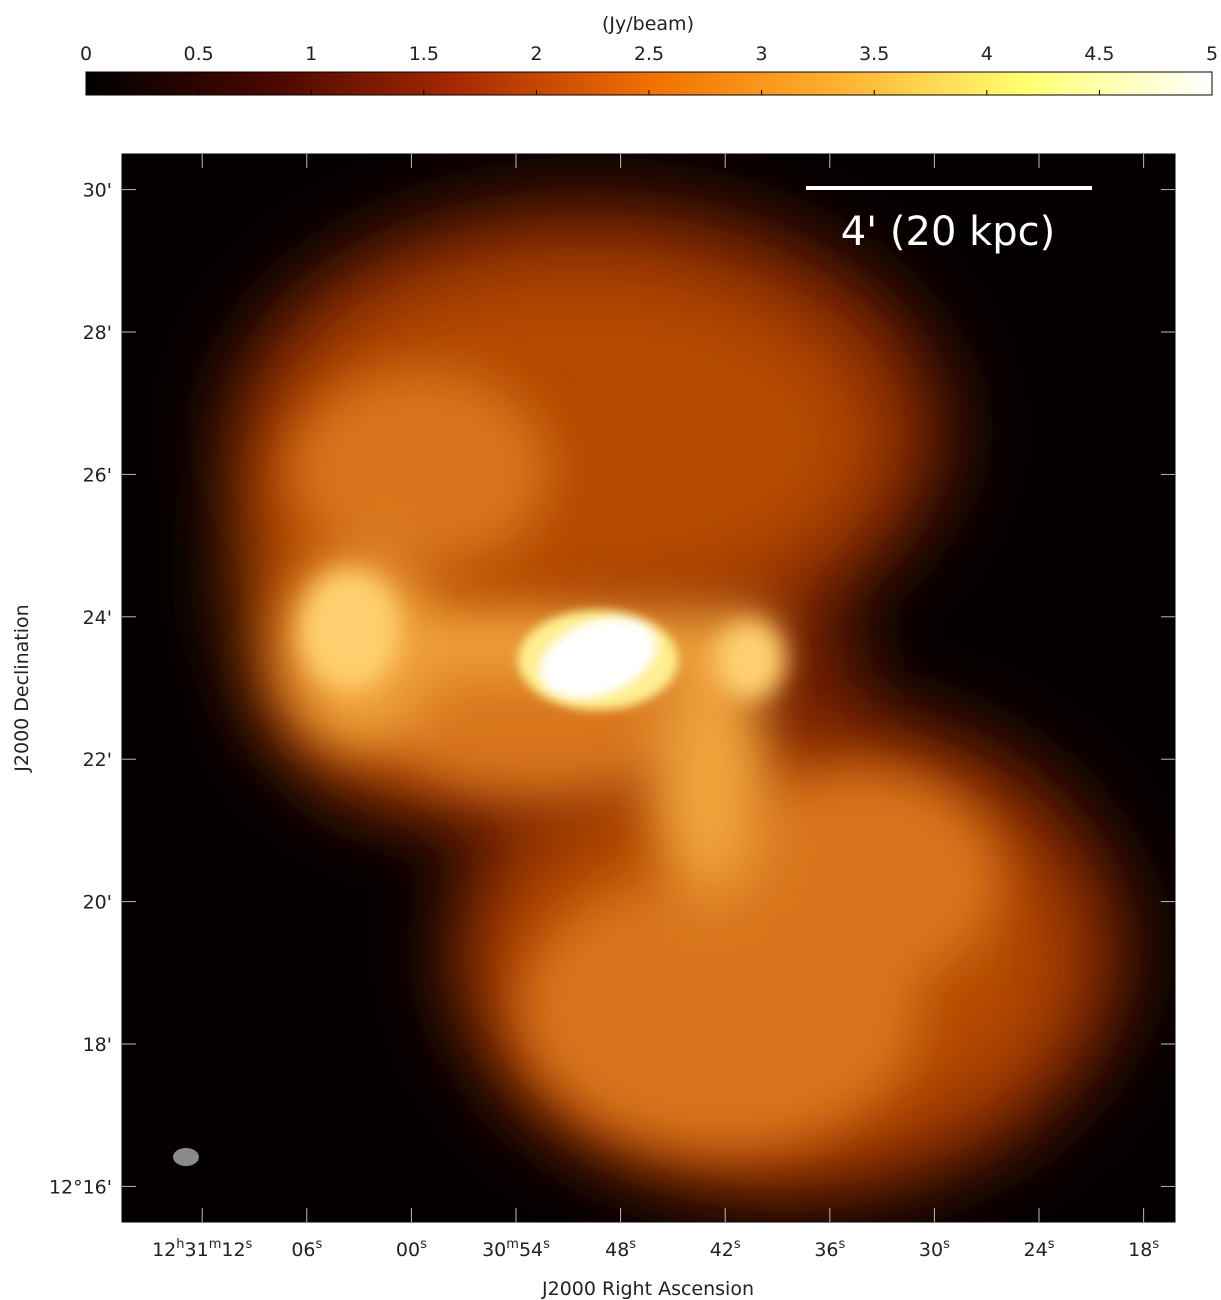 Image resolution: width=1221 pixels, height=1300 pixels. What do you see at coordinates (725, 1249) in the screenshot?
I see `x-tick-label: 42s` at bounding box center [725, 1249].